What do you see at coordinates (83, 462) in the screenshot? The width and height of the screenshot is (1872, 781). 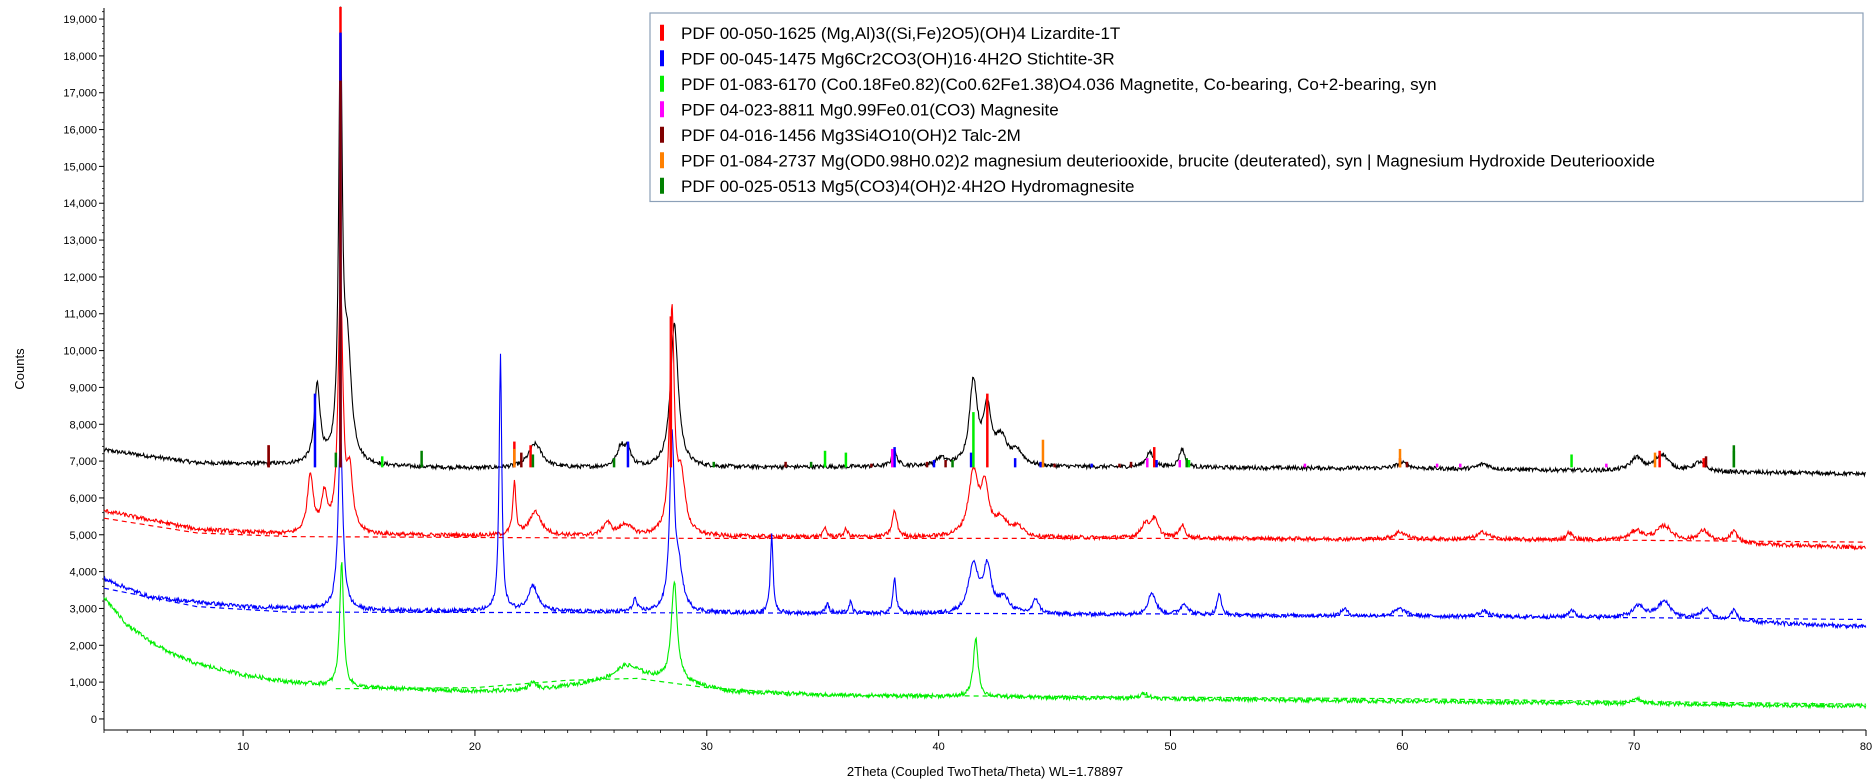 I see `y-tick-label: 7,000` at bounding box center [83, 462].